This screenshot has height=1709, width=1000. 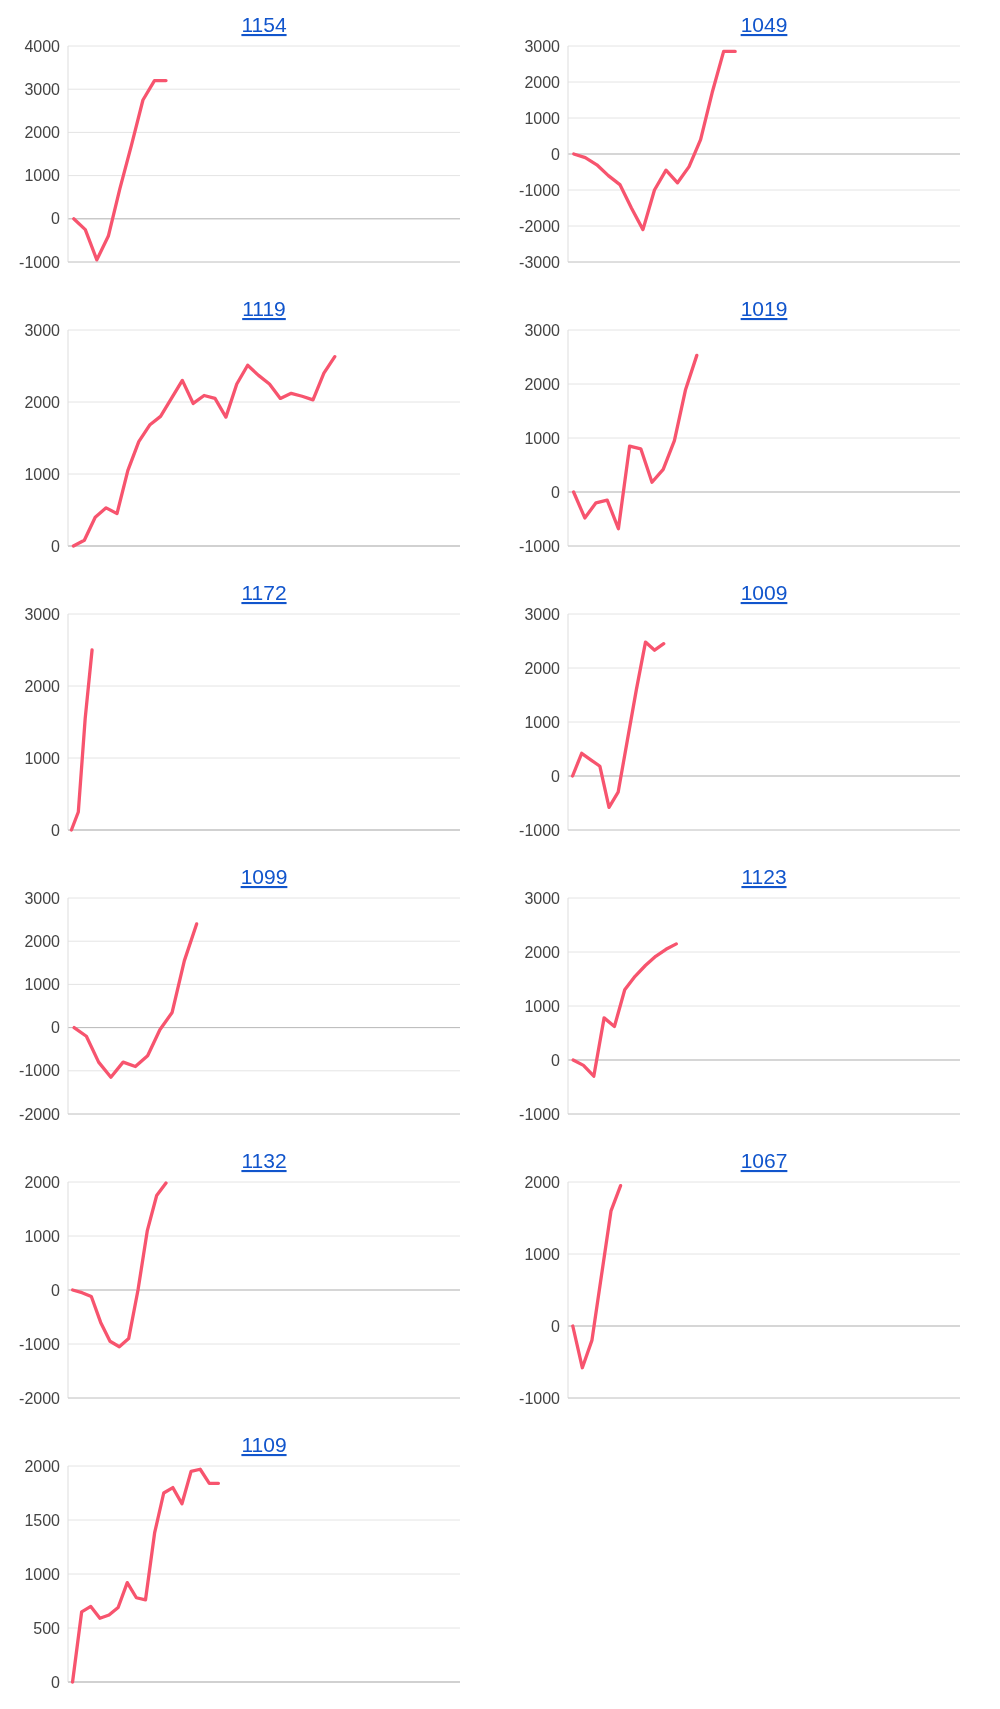 What do you see at coordinates (47, 1628) in the screenshot?
I see `y-tick-label: 500` at bounding box center [47, 1628].